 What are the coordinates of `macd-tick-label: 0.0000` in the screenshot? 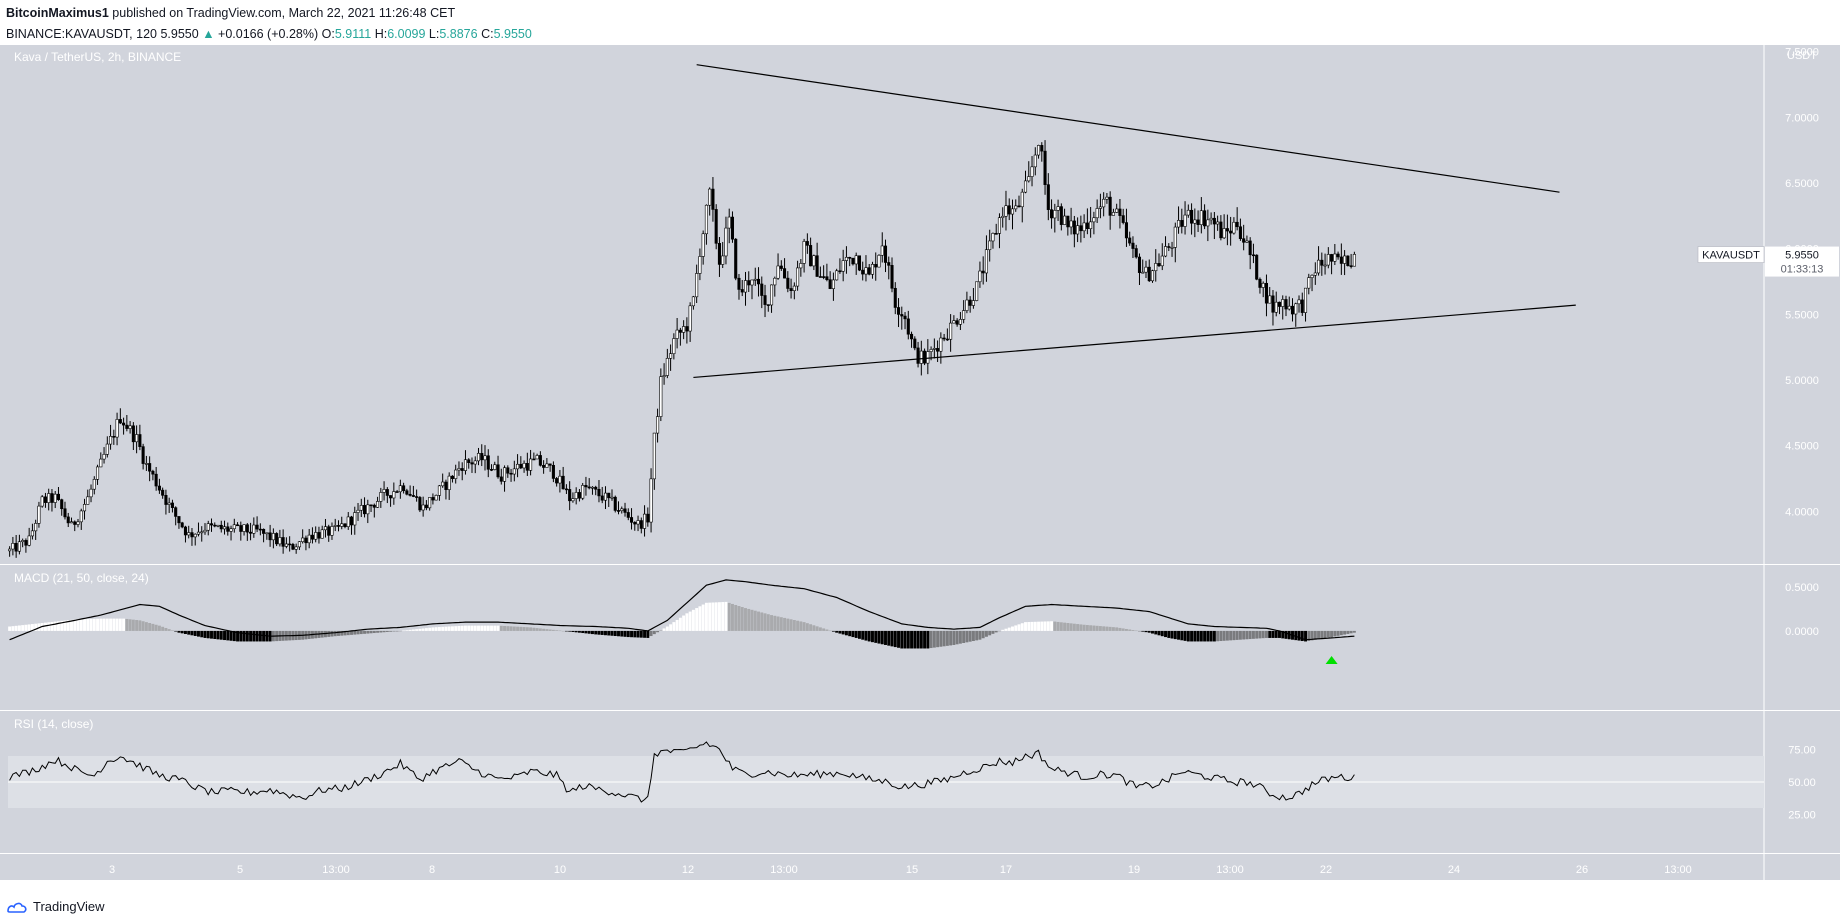 It's located at (1802, 632).